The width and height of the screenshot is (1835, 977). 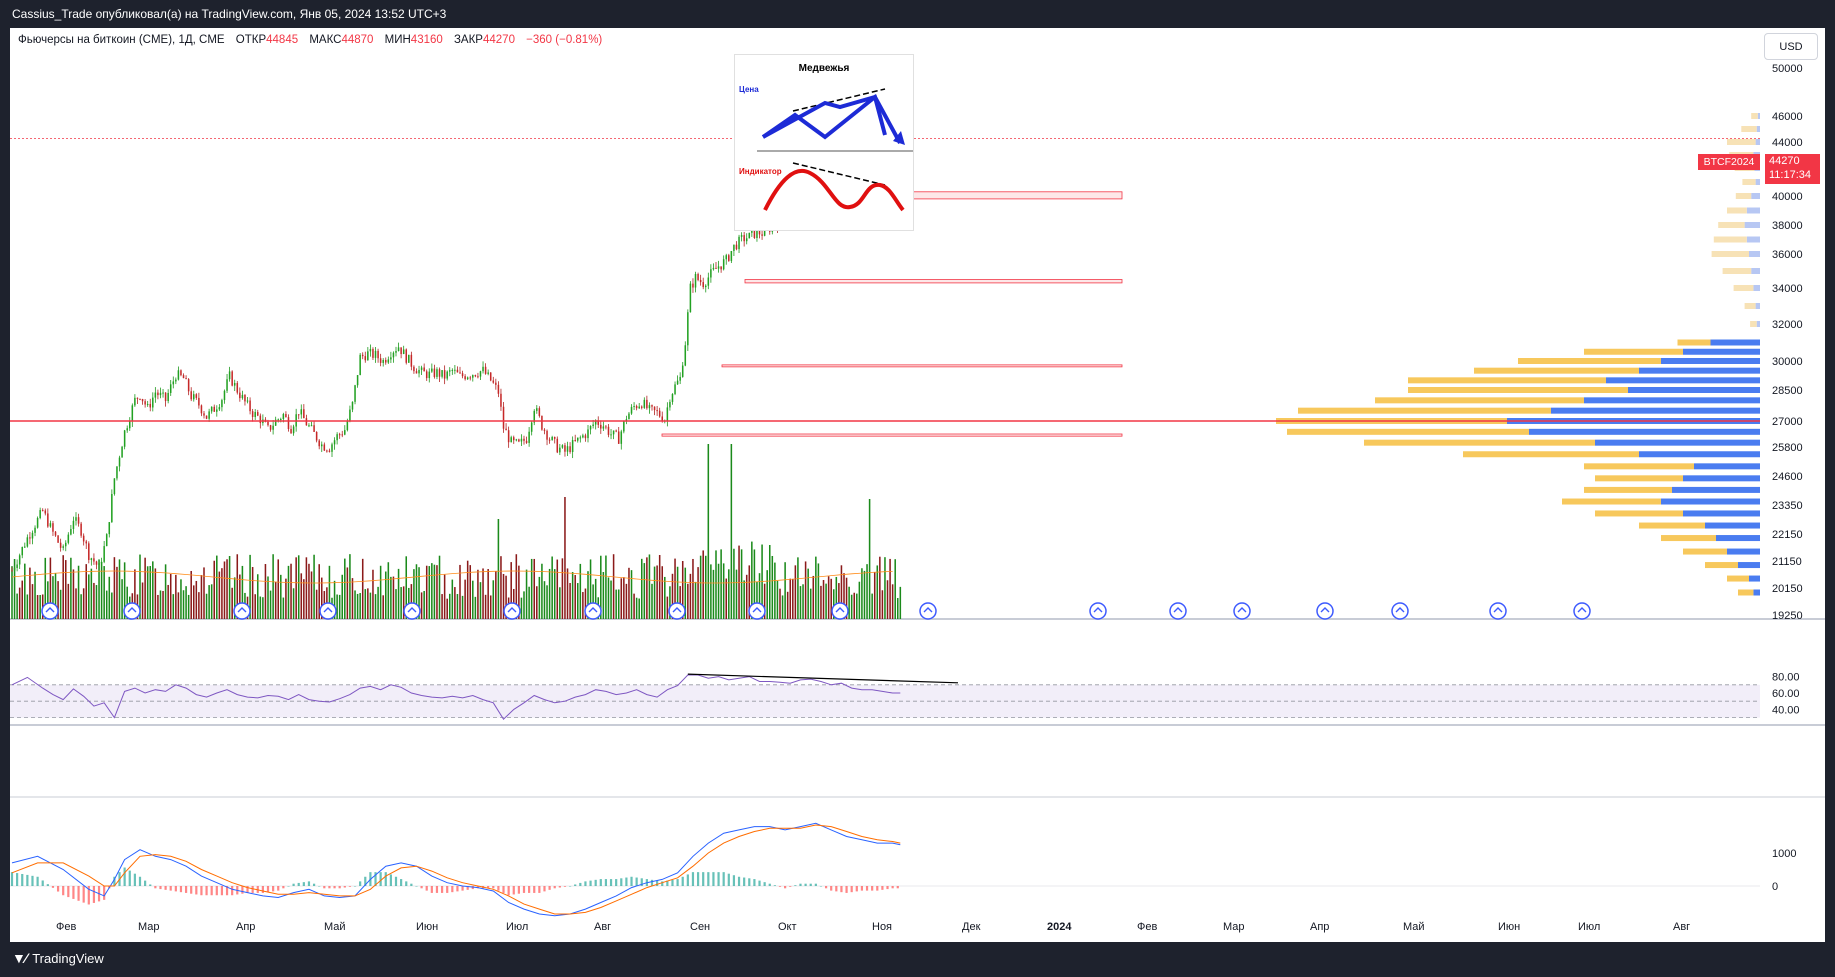 I want to click on price-tick-label: 44000, so click(x=1787, y=143).